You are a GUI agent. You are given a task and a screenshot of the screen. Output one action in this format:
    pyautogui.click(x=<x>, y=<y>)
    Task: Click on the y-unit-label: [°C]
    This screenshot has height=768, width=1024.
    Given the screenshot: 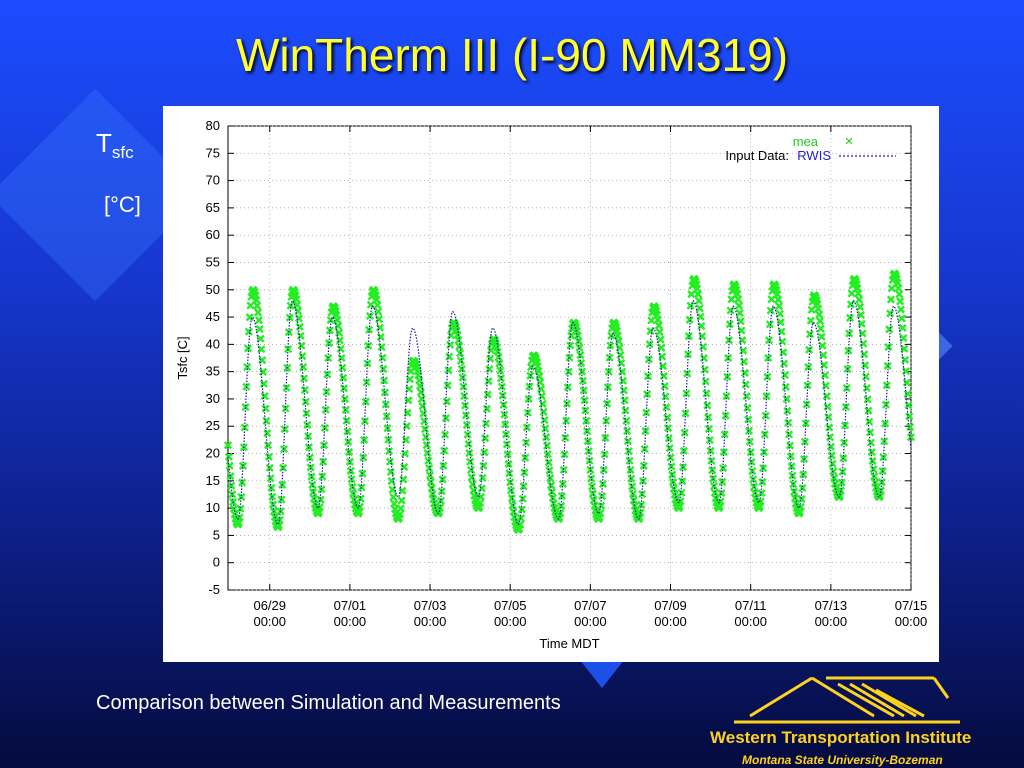 What is the action you would take?
    pyautogui.click(x=122, y=204)
    